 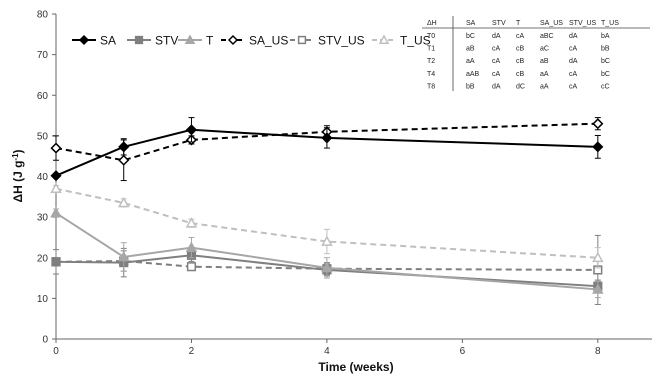 I want to click on table-cell: cC, so click(x=605, y=86).